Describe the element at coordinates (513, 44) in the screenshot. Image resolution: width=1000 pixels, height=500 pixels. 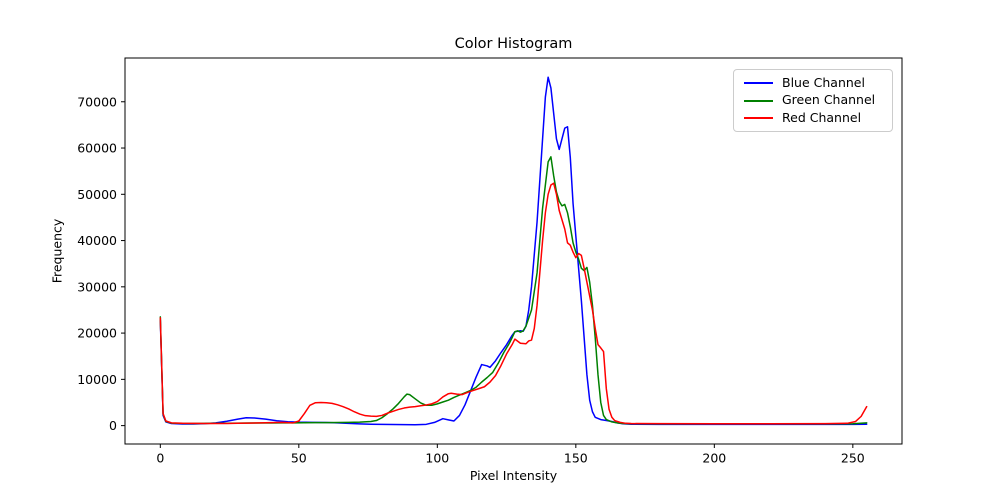
I see `chart-title: Color Histogram` at that location.